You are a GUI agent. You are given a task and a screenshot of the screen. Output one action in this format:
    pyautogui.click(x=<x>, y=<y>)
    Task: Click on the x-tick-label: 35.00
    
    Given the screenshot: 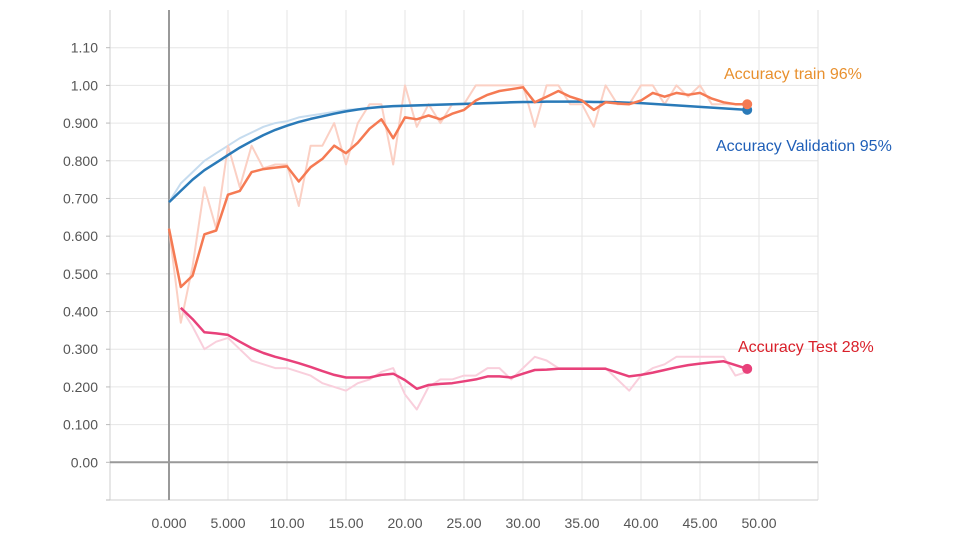 What is the action you would take?
    pyautogui.click(x=581, y=523)
    